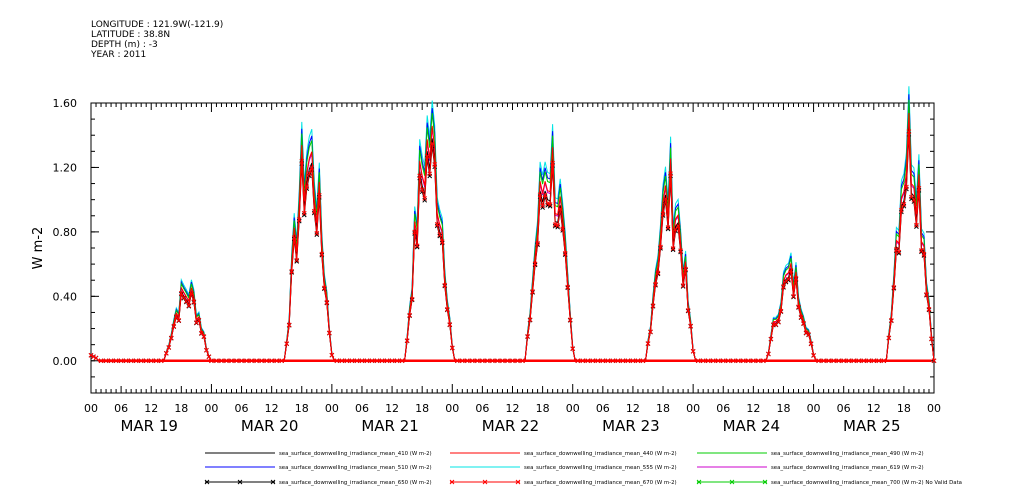  What do you see at coordinates (124, 45) in the screenshot?
I see `header-depth: DEPTH (m) : -3` at bounding box center [124, 45].